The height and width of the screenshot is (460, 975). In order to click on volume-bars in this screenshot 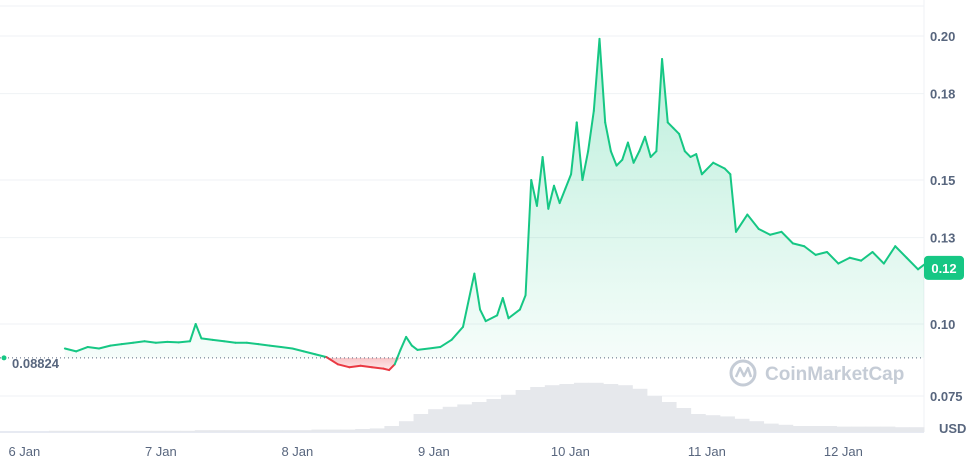, I will do `click(486, 407)`.